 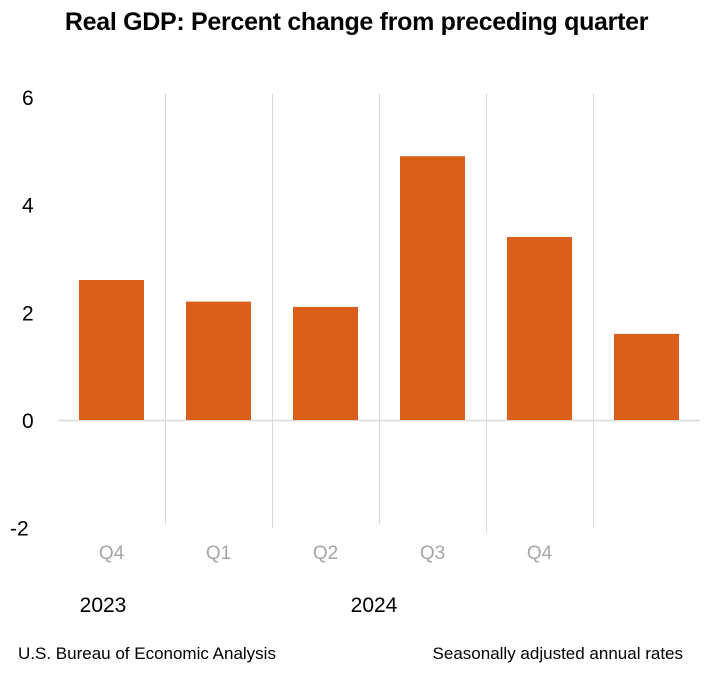 I want to click on y-tick-label: 2, so click(x=28, y=313).